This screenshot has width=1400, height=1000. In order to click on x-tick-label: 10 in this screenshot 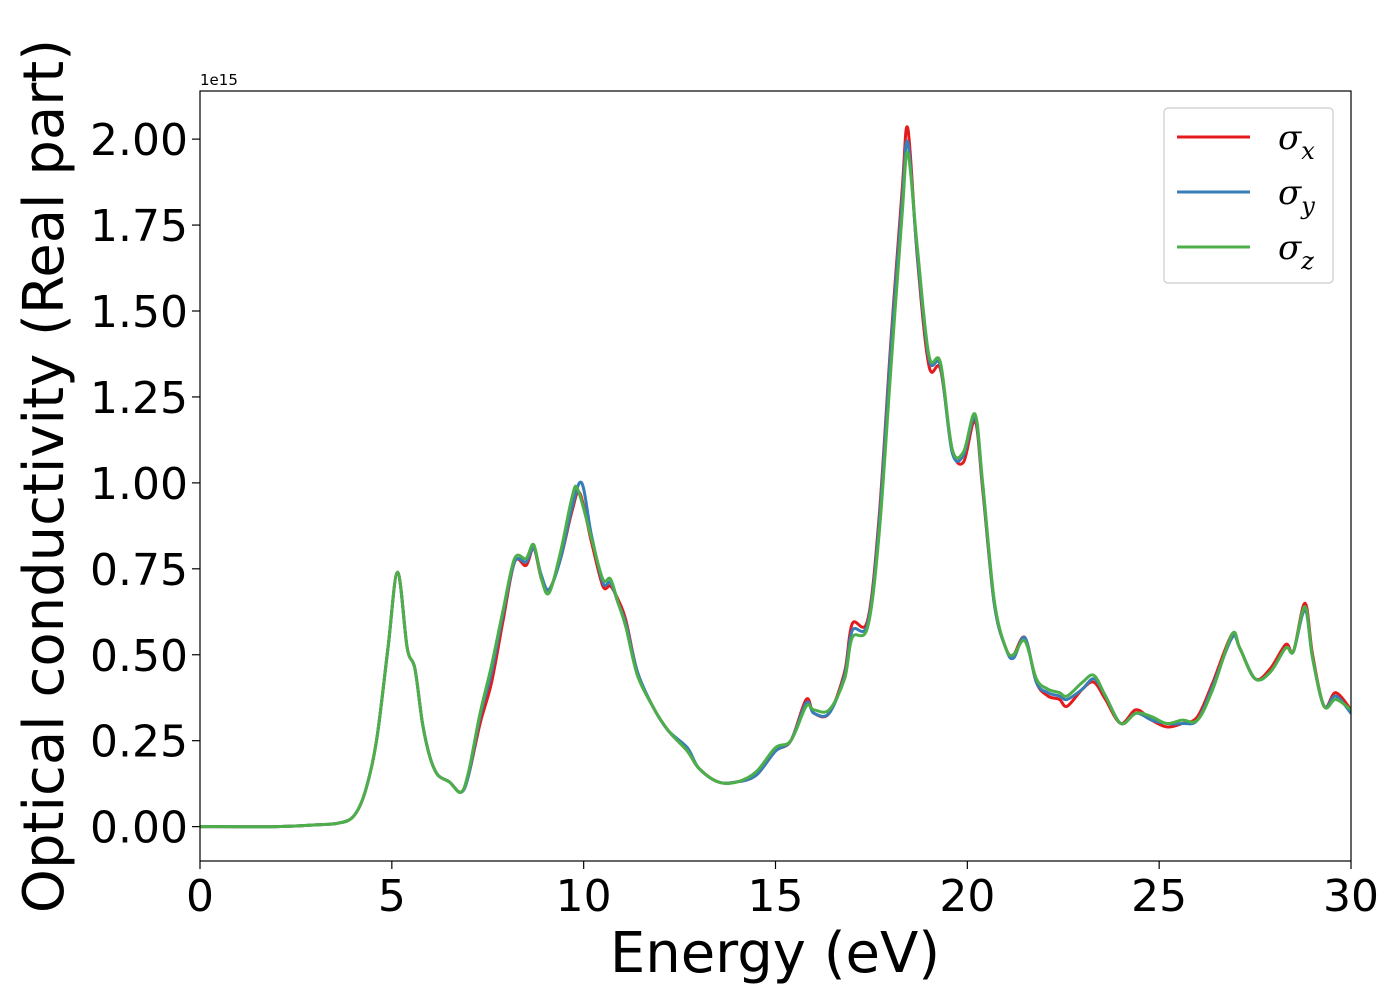, I will do `click(584, 896)`.